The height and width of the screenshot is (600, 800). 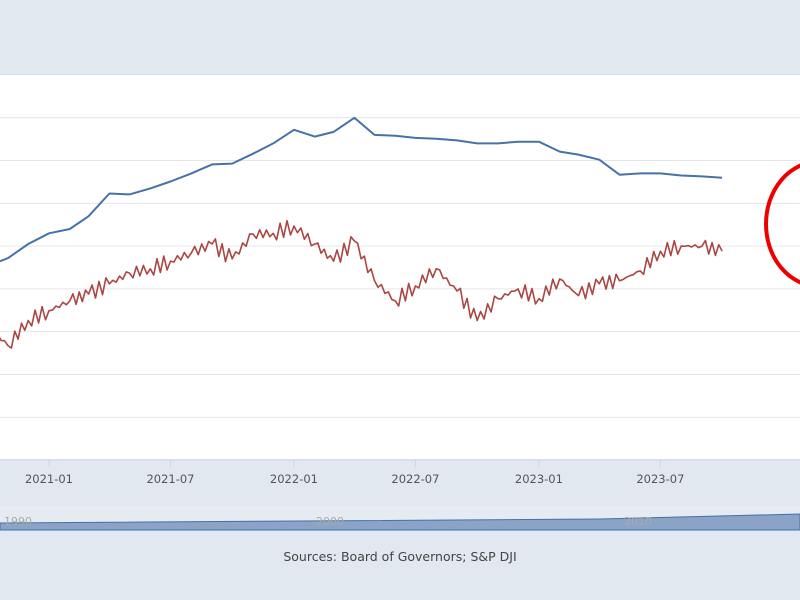 I want to click on x-tick-label: 2022-01, so click(x=294, y=479).